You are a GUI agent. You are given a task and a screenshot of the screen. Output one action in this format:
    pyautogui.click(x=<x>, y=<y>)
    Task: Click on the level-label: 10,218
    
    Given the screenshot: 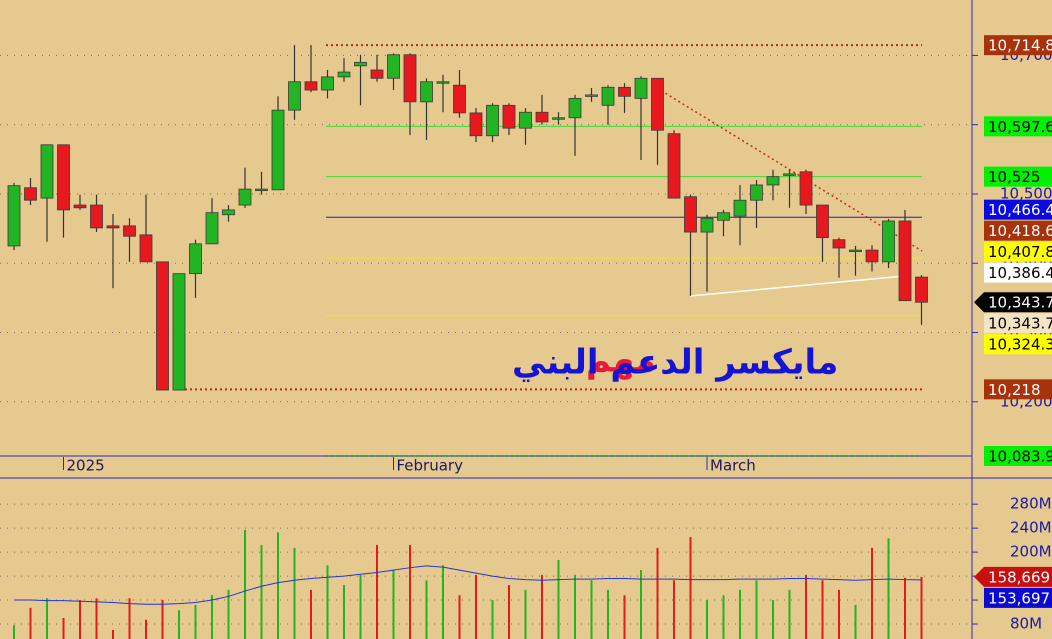 What is the action you would take?
    pyautogui.click(x=1014, y=390)
    